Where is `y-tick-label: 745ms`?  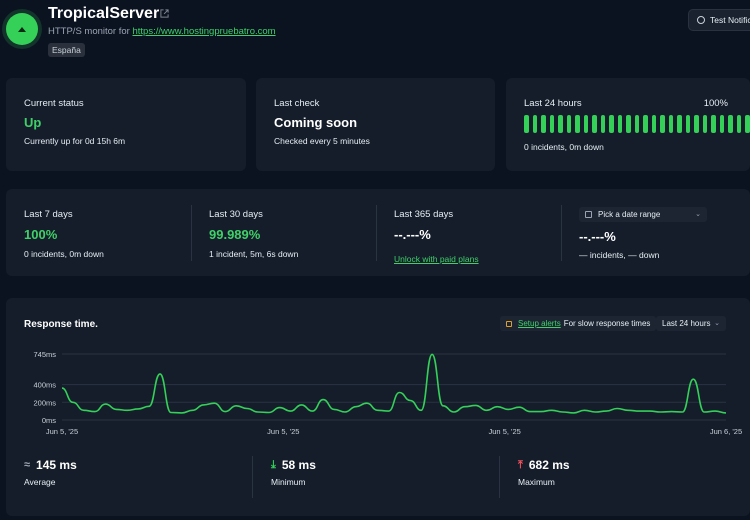
y-tick-label: 745ms is located at coordinates (44, 354).